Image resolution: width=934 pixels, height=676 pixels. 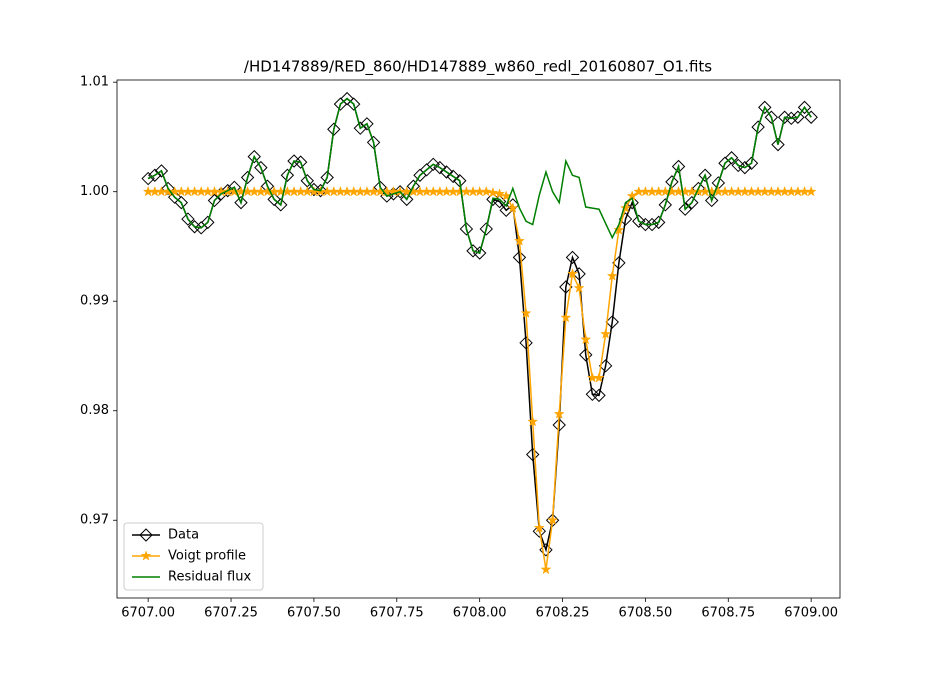 I want to click on legend-label: Data, so click(x=183, y=535).